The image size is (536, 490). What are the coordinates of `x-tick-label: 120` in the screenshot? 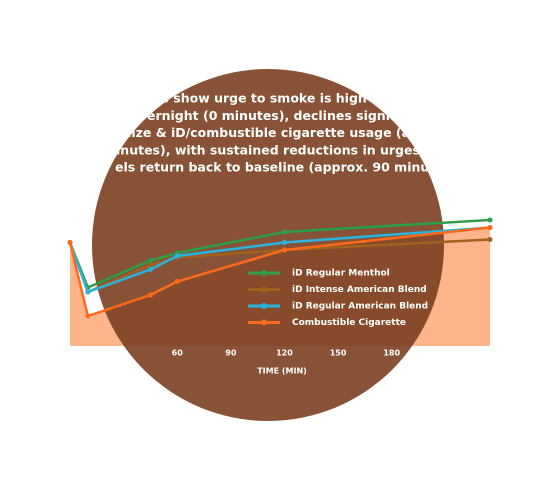 It's located at (284, 353).